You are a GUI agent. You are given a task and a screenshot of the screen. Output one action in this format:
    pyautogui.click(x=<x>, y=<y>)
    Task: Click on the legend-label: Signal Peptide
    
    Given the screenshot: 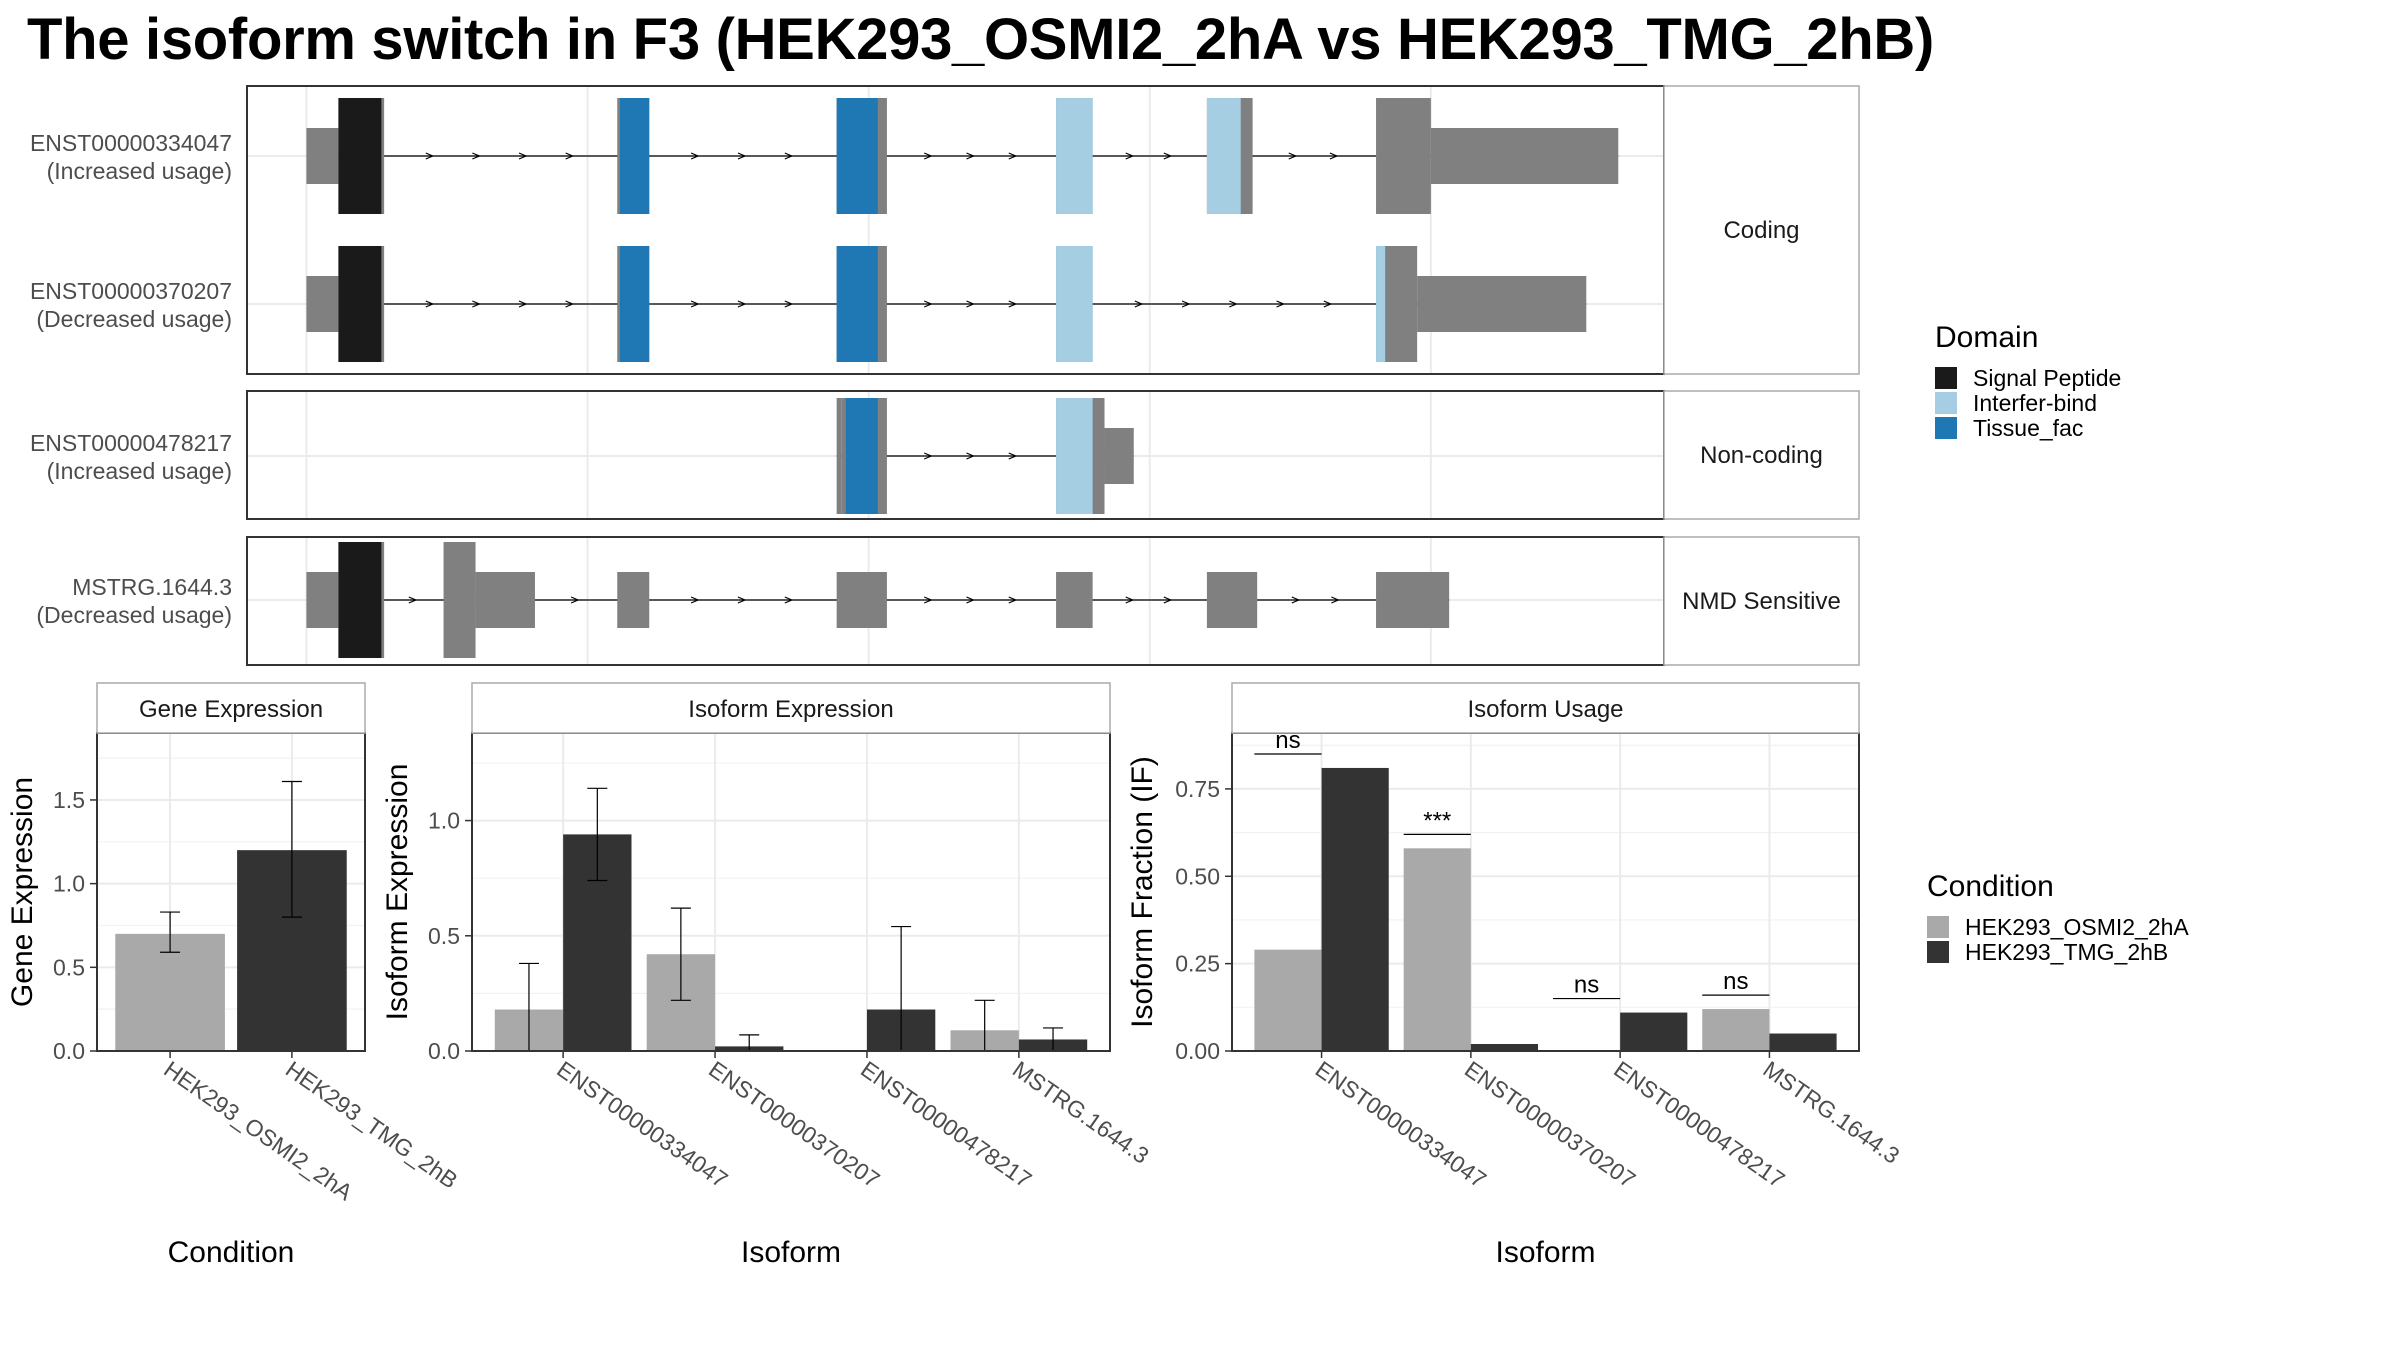 What is the action you would take?
    pyautogui.click(x=2047, y=378)
    